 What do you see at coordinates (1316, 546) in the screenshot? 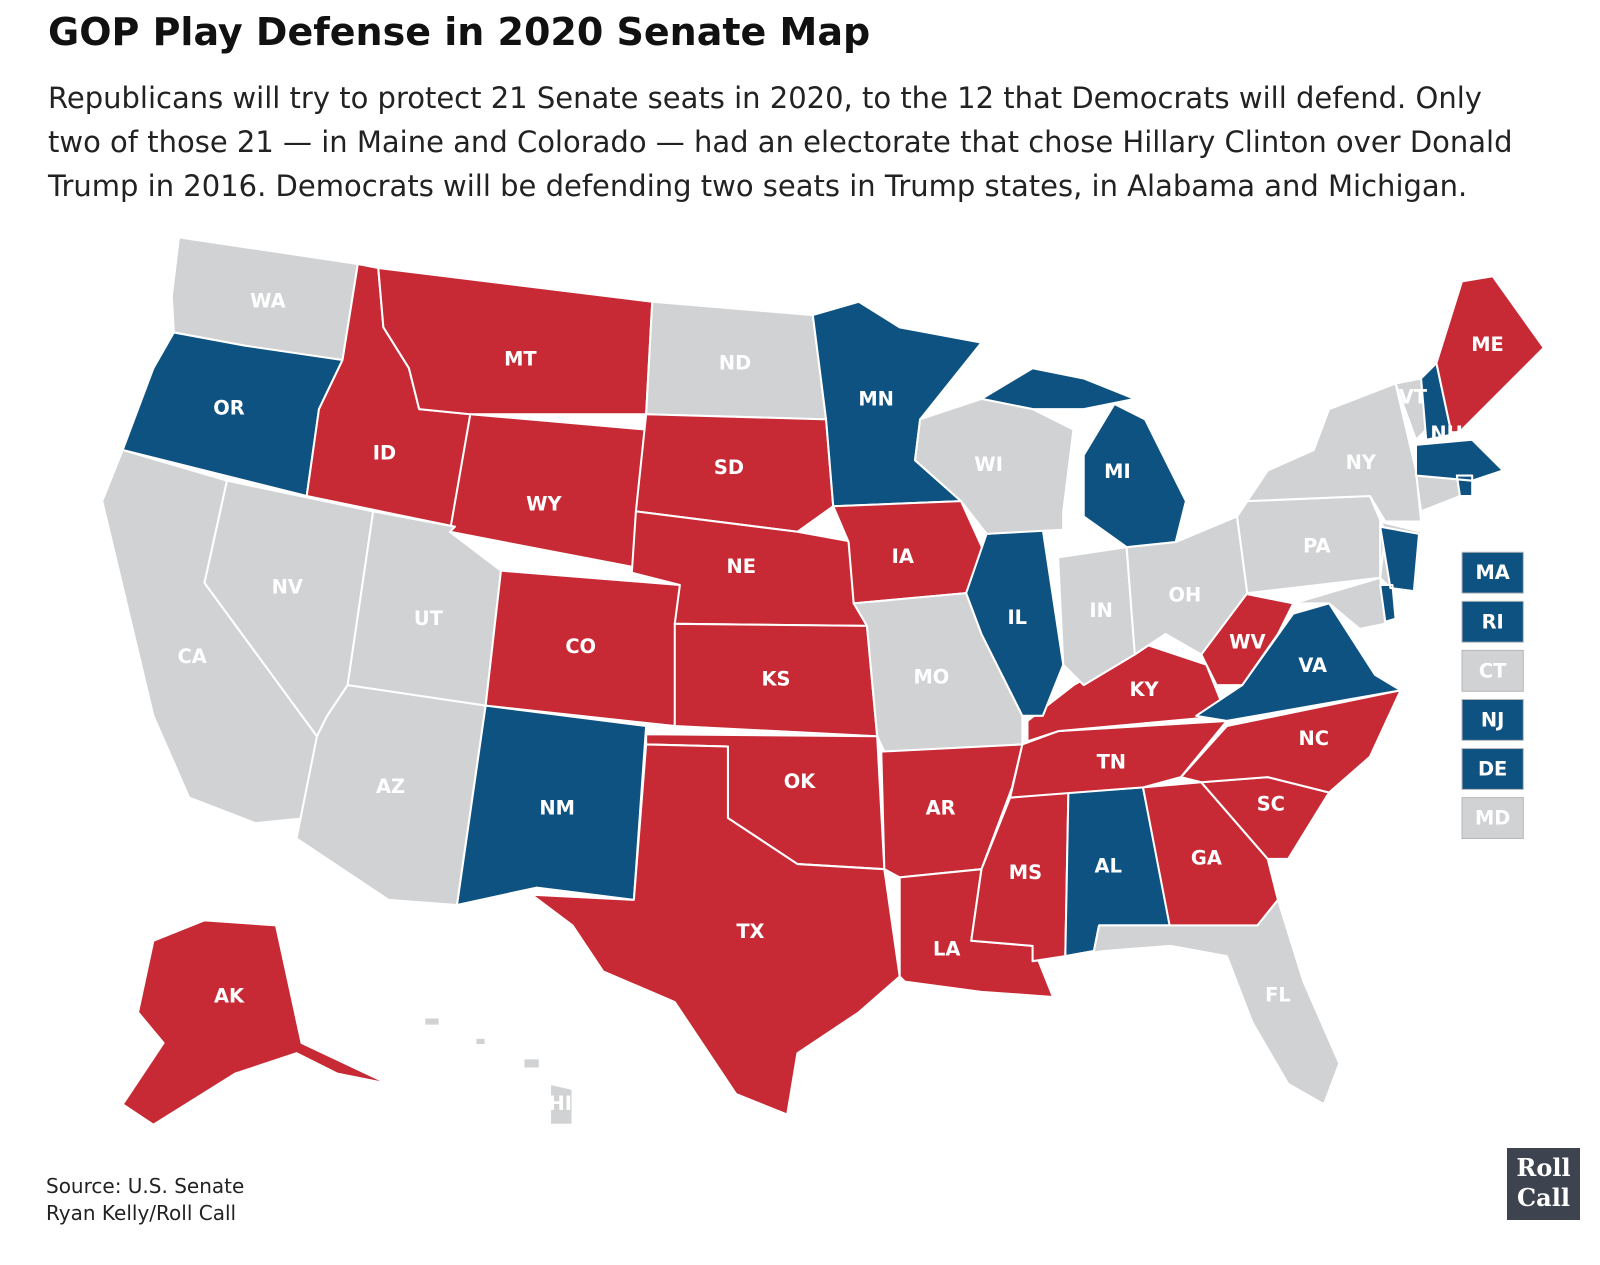
I see `state-label: PA` at bounding box center [1316, 546].